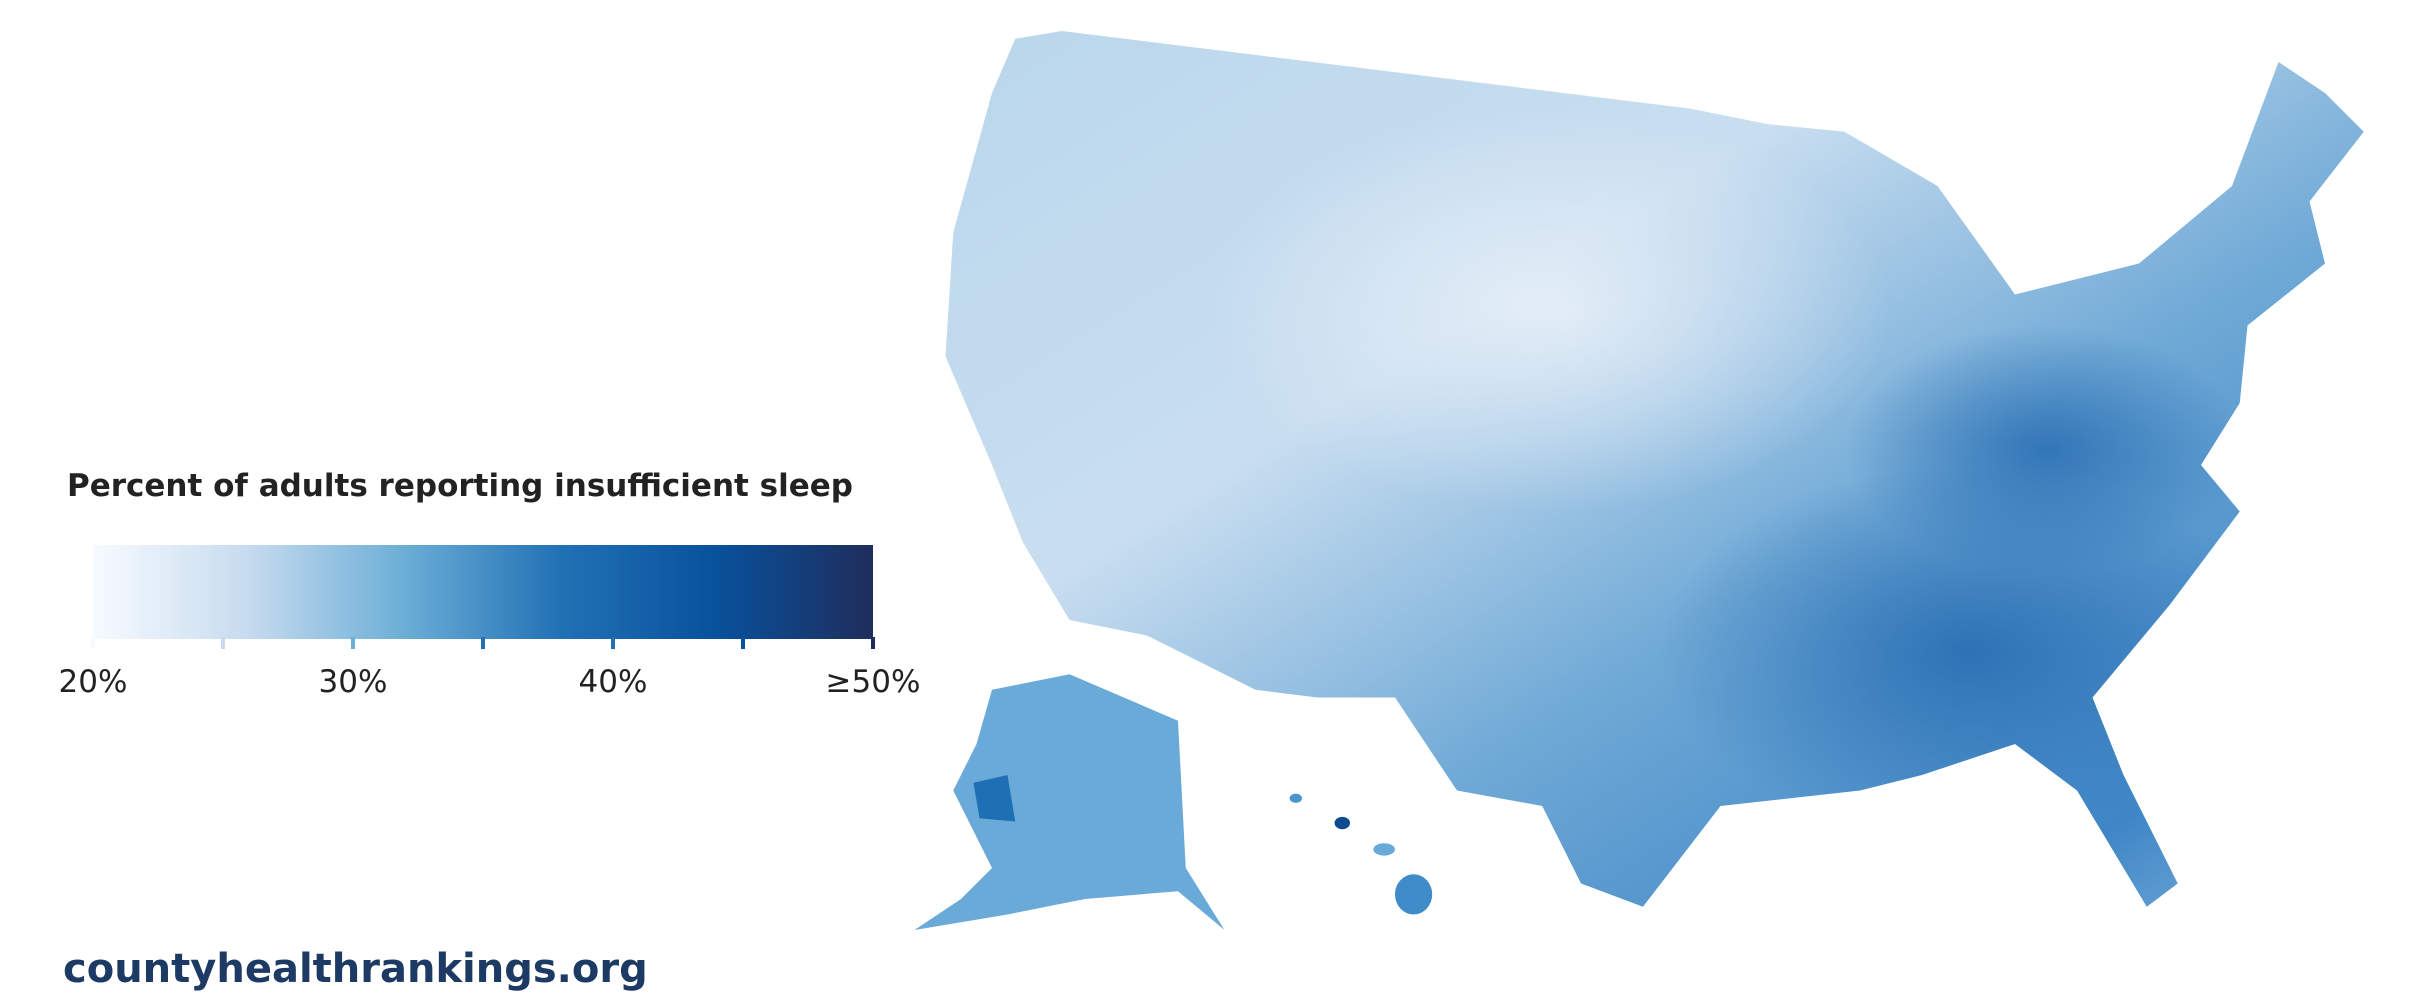  I want to click on tick-label: 20%, so click(93, 682).